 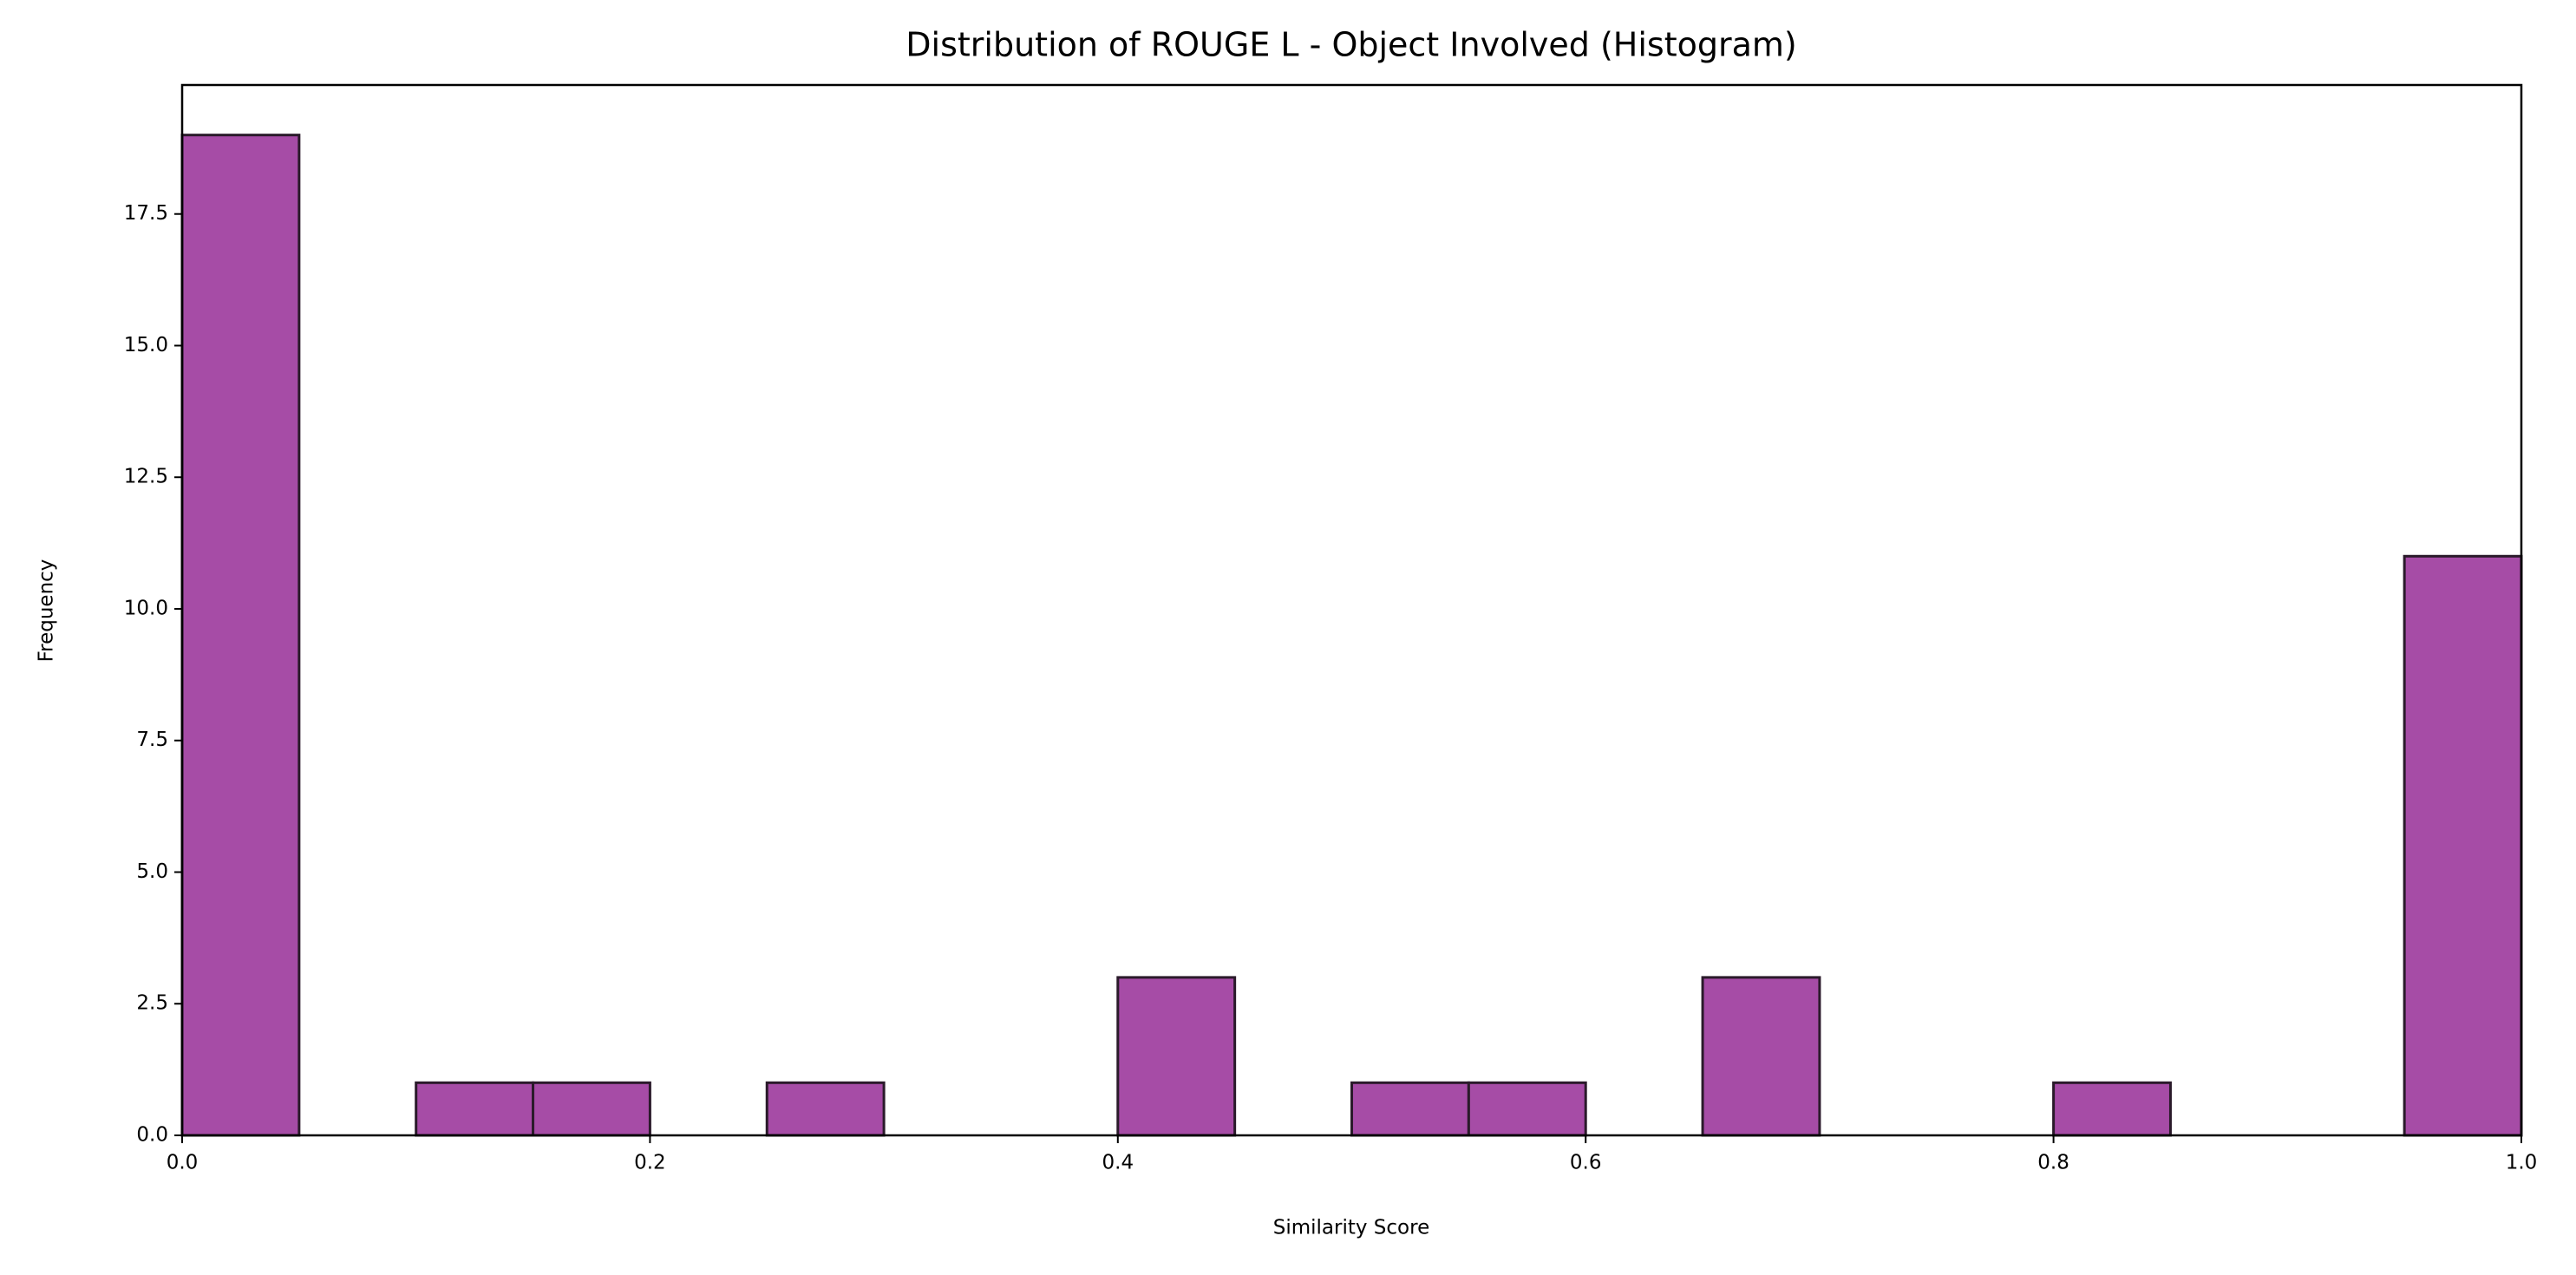 I want to click on y-tick-label: 17.5, so click(x=146, y=213).